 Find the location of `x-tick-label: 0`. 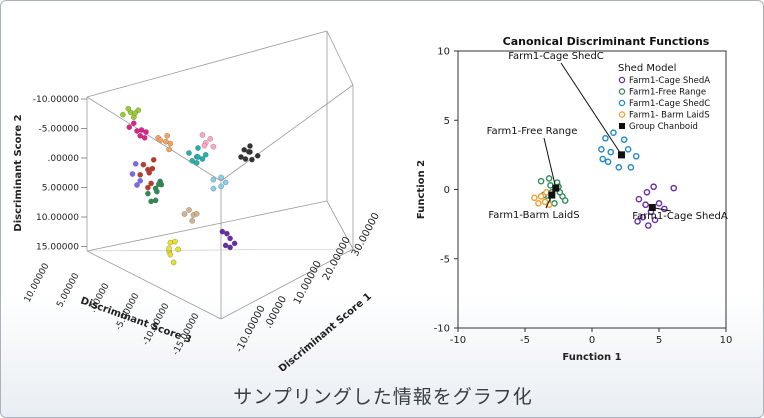

x-tick-label: 0 is located at coordinates (592, 340).